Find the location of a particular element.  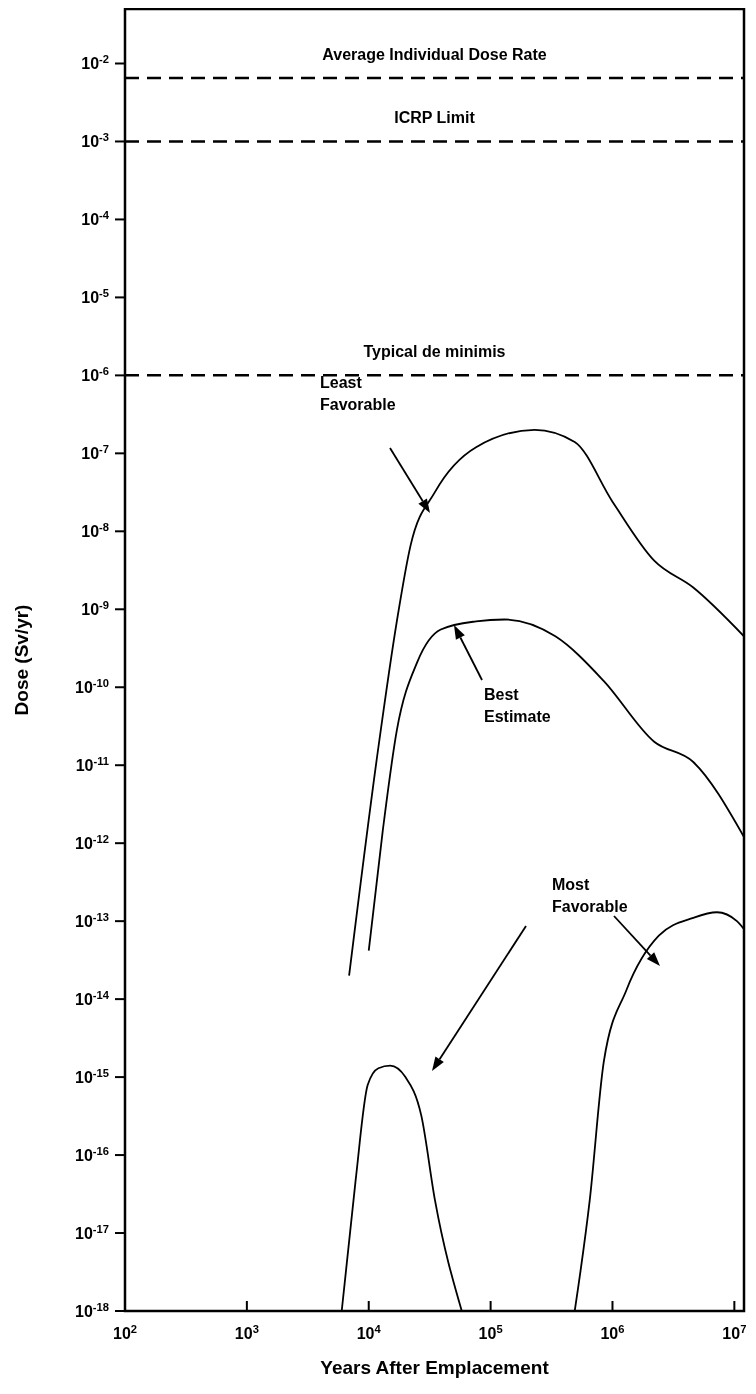

annotation: Least Favorable is located at coordinates (358, 393).